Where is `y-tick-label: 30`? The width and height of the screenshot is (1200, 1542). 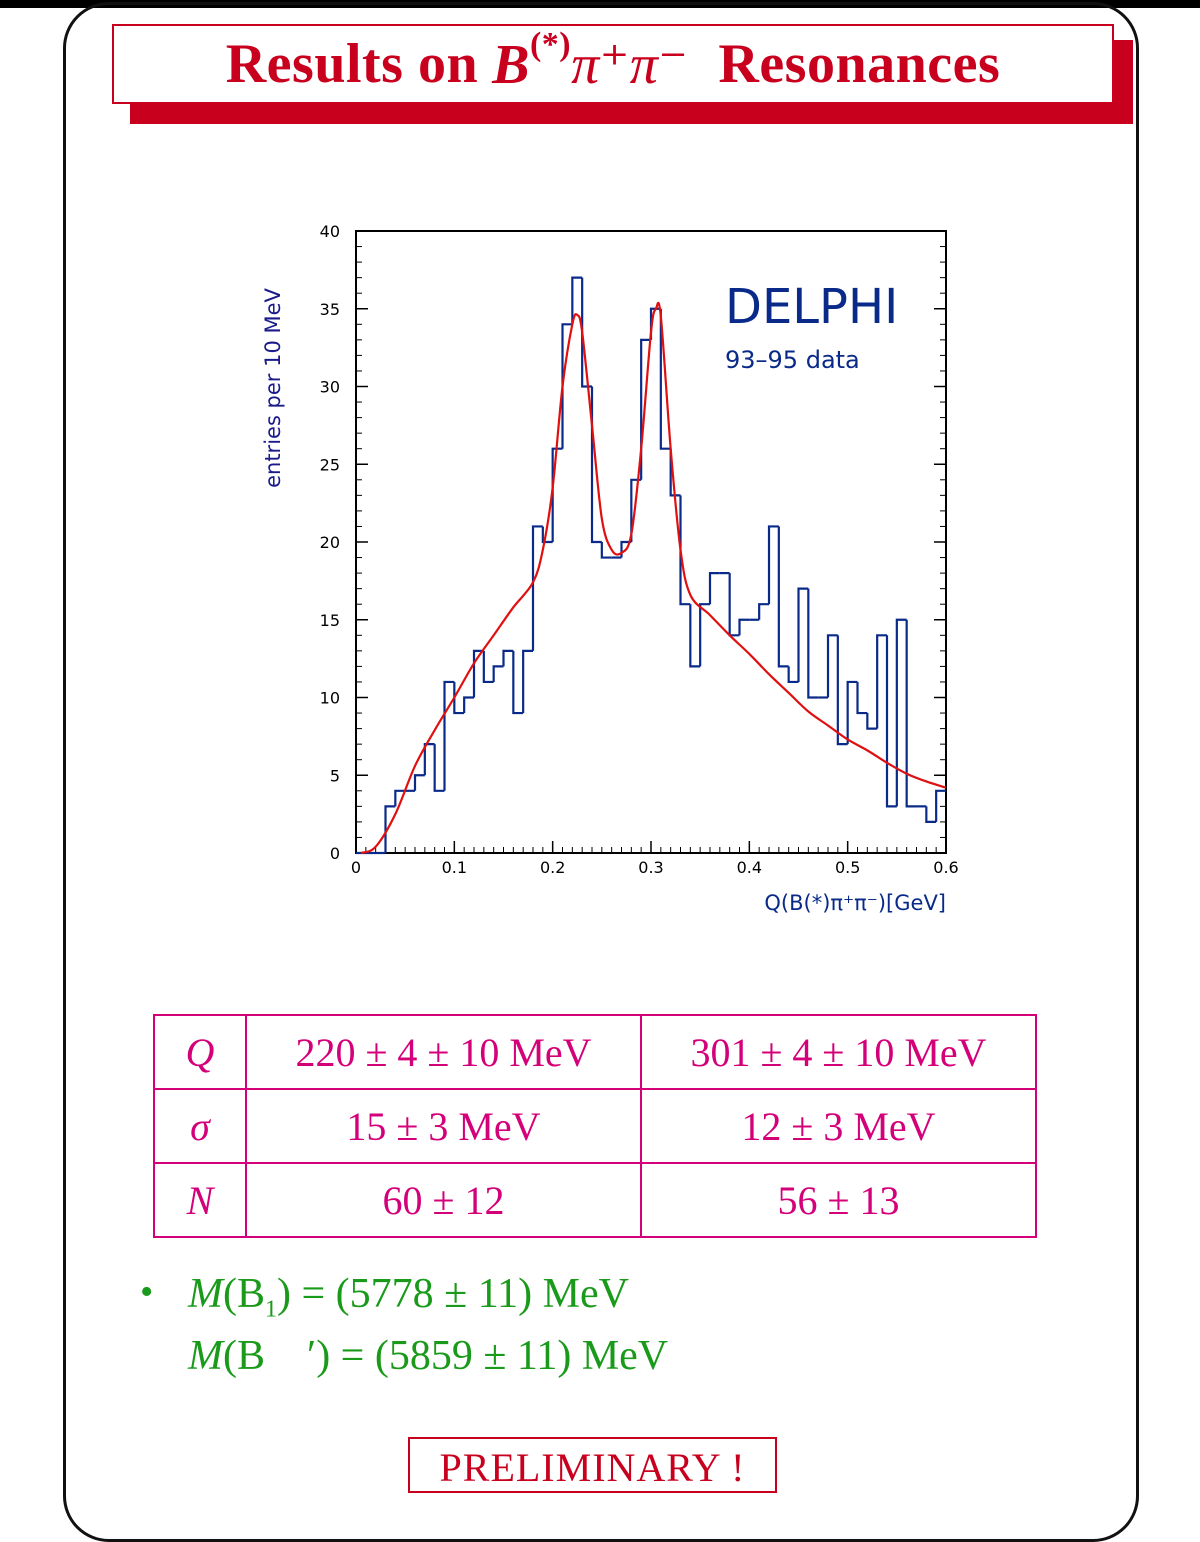
y-tick-label: 30 is located at coordinates (330, 387).